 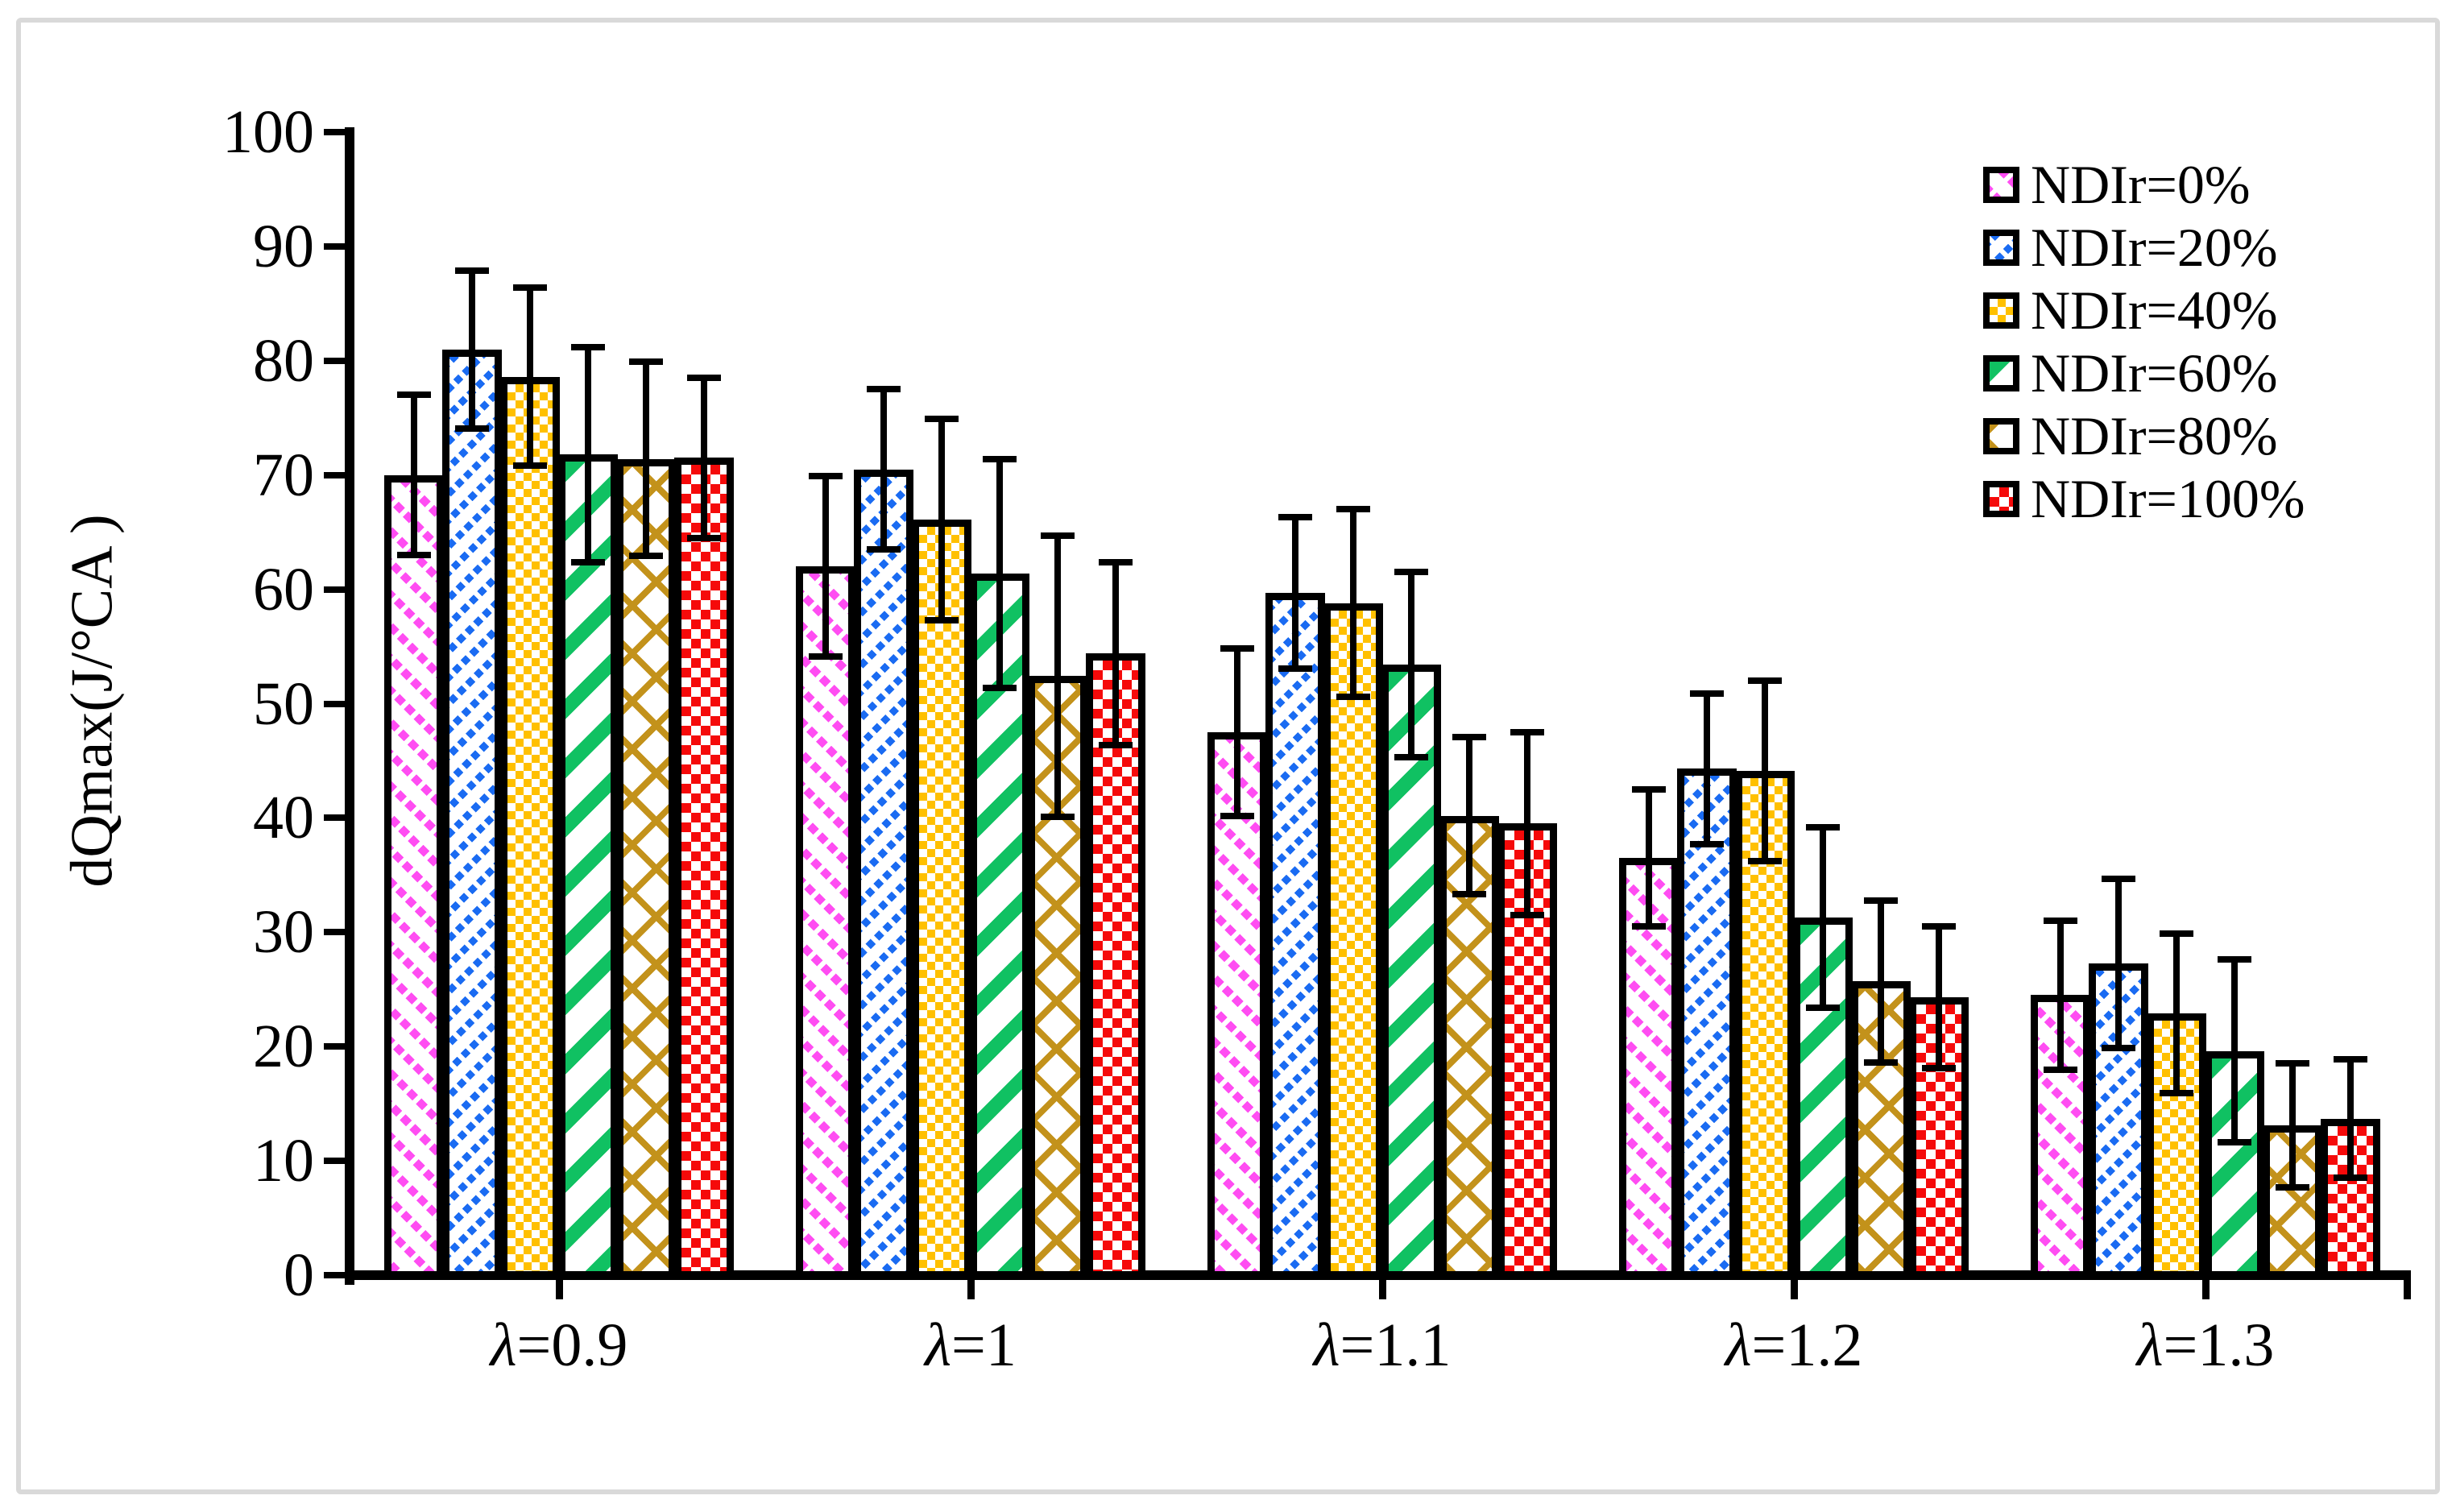 I want to click on legend-label: NDIr=40%, so click(x=2154, y=311).